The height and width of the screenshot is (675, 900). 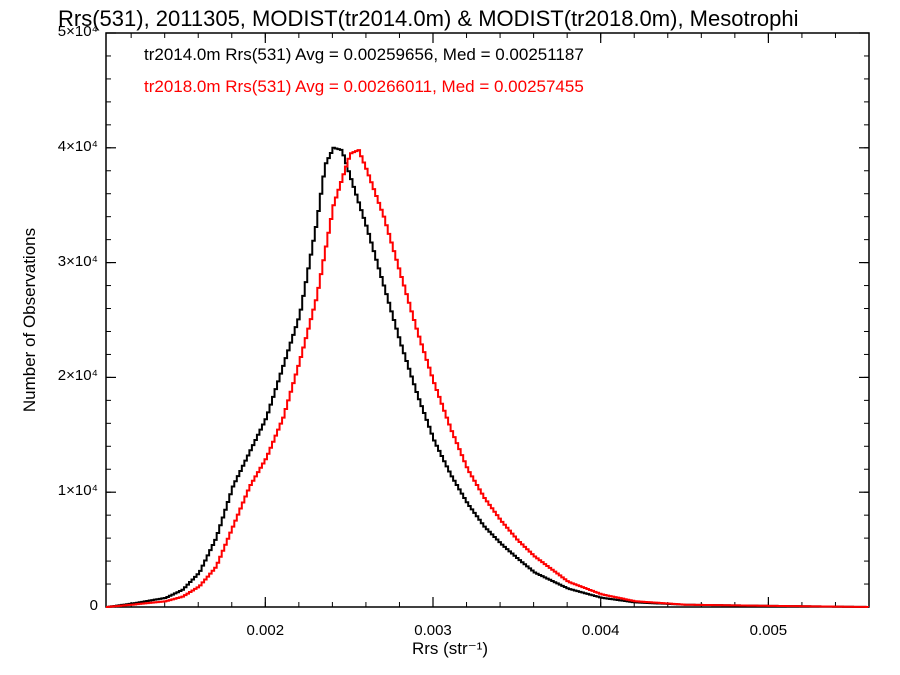 I want to click on x-tick-label: 0.003, so click(x=433, y=630).